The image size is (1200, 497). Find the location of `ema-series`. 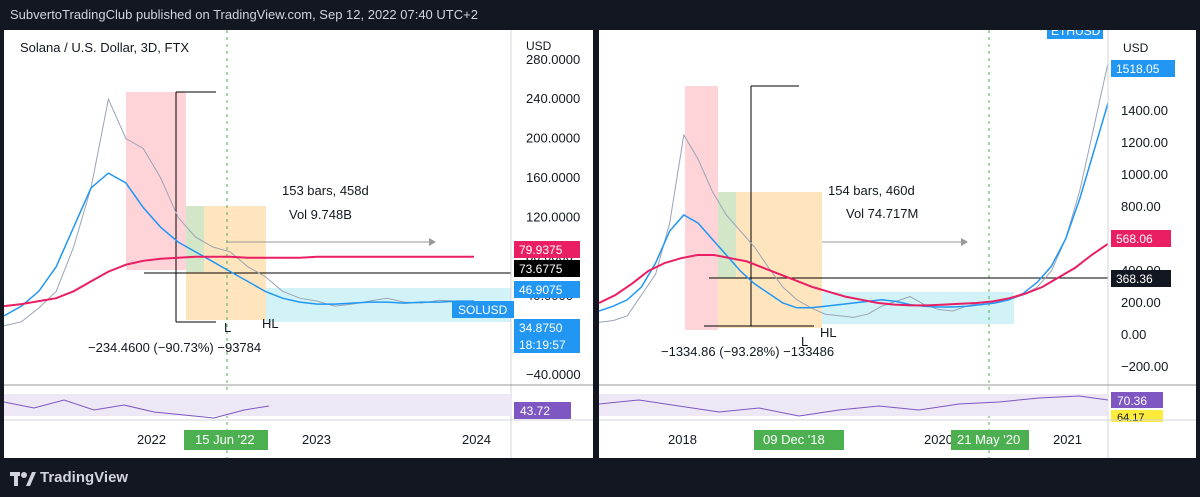

ema-series is located at coordinates (239, 244).